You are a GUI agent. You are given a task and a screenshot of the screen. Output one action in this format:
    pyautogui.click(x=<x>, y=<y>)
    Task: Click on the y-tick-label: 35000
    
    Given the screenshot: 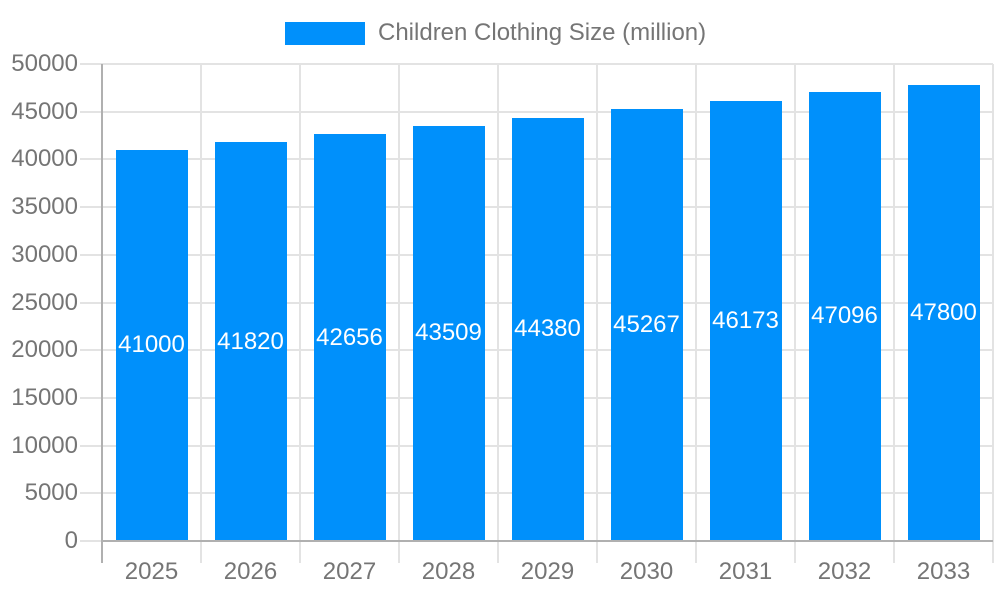 What is the action you would take?
    pyautogui.click(x=44, y=207)
    